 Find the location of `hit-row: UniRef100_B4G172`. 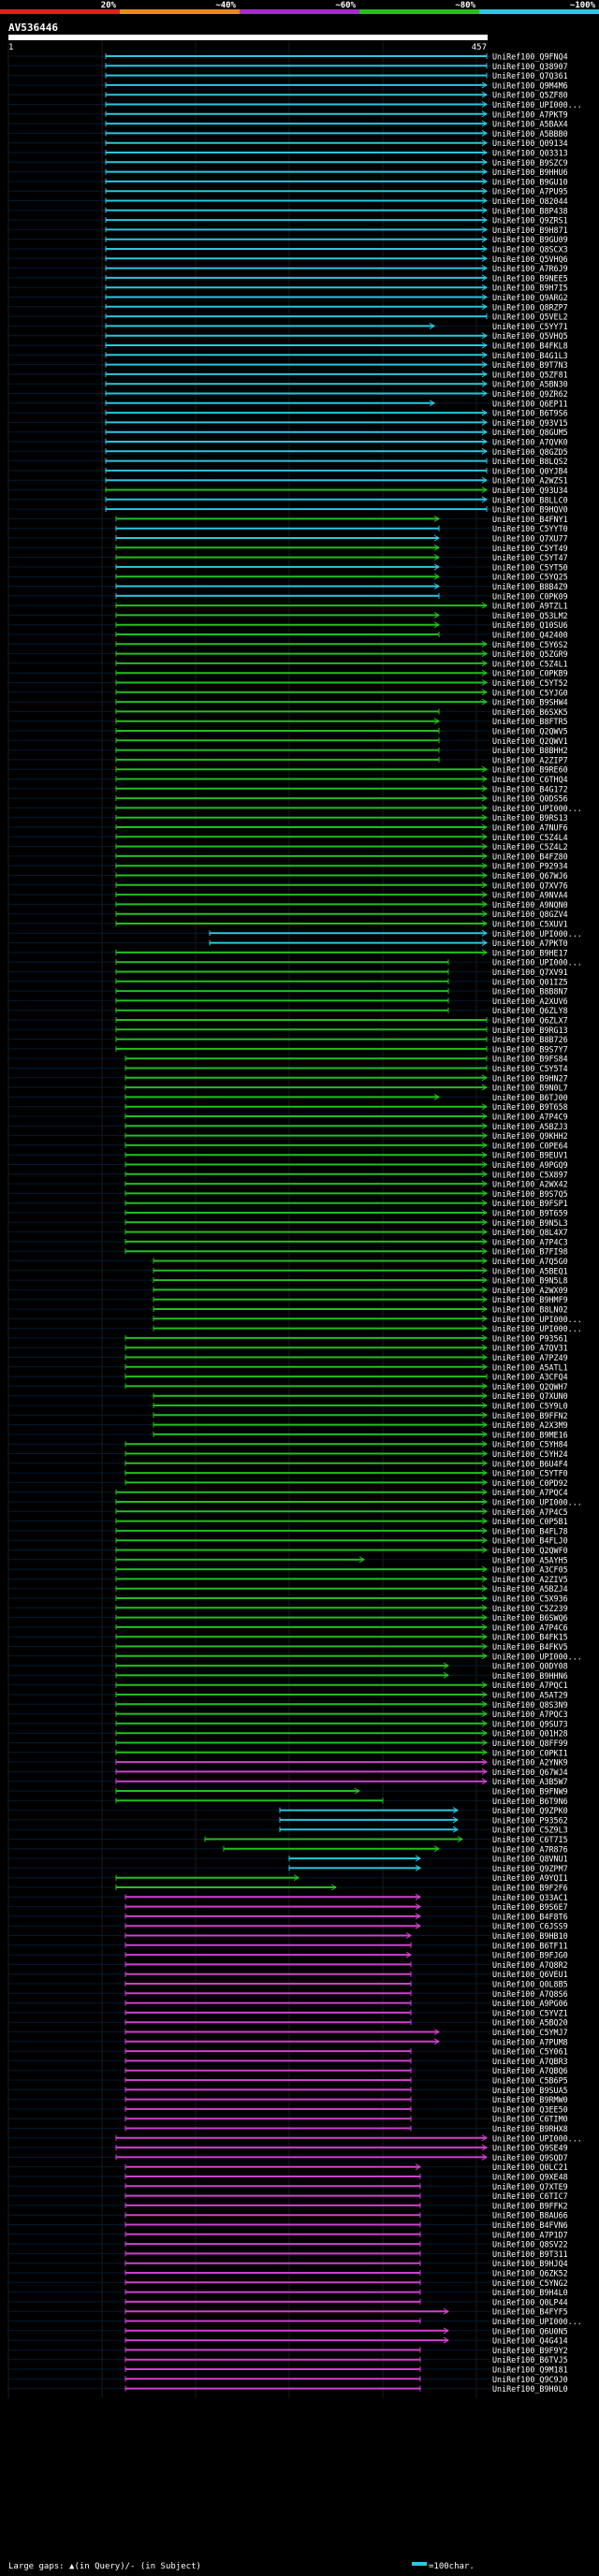

hit-row: UniRef100_B4G172 is located at coordinates (288, 788).